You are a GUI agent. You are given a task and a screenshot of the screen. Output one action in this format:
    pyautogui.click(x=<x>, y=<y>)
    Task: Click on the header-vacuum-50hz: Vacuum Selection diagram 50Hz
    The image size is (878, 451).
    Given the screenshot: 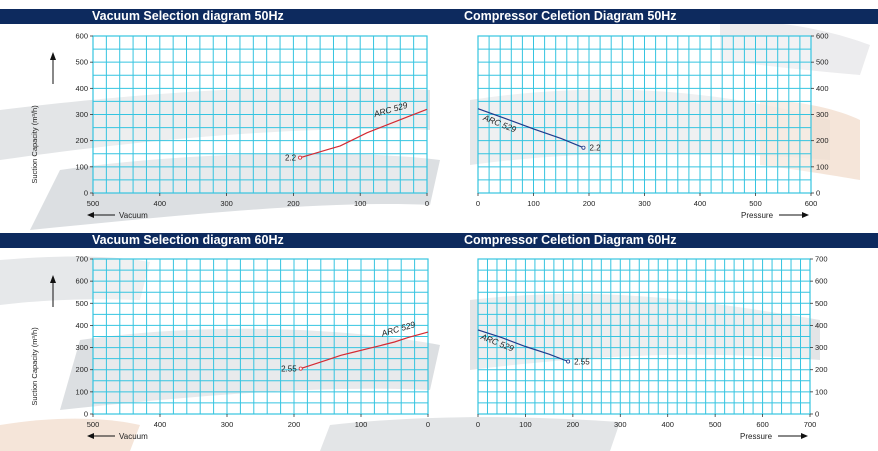 What is the action you would take?
    pyautogui.click(x=220, y=16)
    